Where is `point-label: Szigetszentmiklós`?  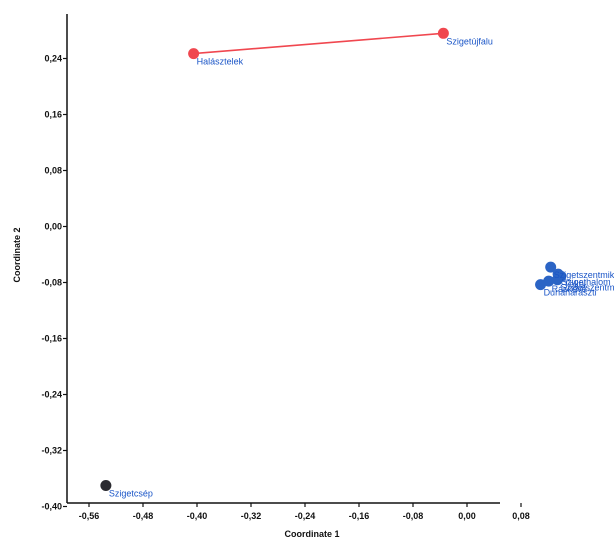
point-label: Szigetszentmiklós is located at coordinates (584, 275).